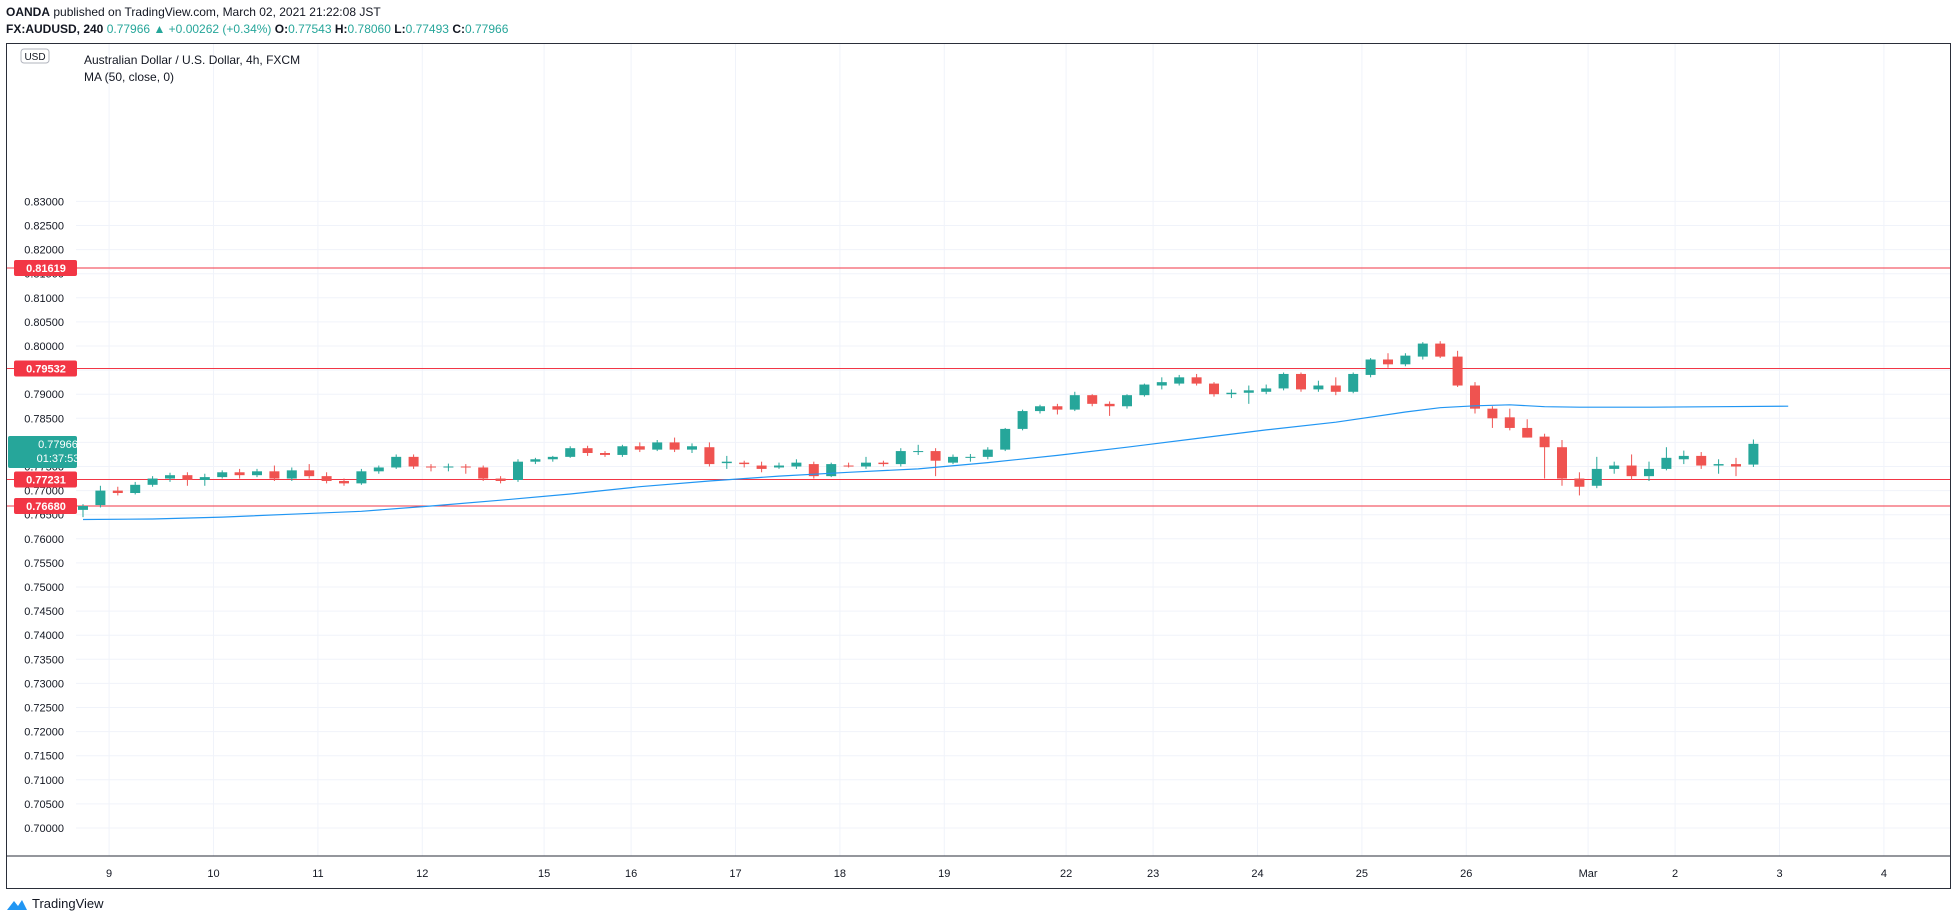  What do you see at coordinates (35, 56) in the screenshot?
I see `currency-badge: USD` at bounding box center [35, 56].